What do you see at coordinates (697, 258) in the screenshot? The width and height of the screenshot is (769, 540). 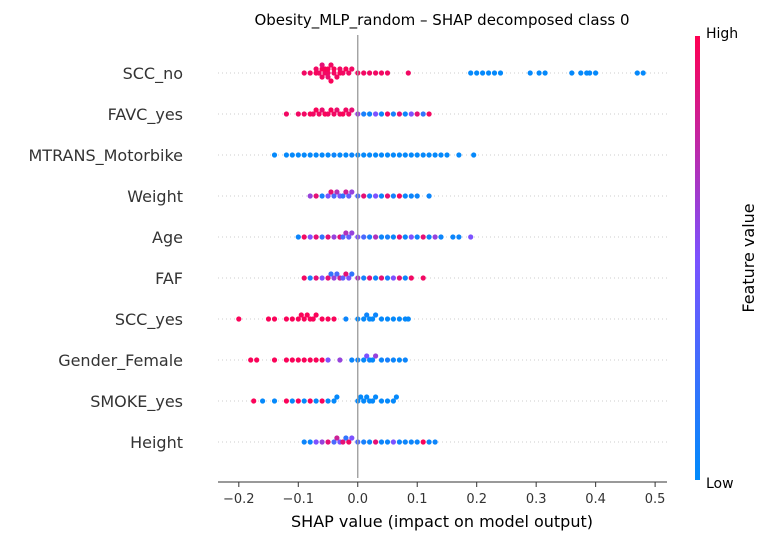 I see `colorbar` at bounding box center [697, 258].